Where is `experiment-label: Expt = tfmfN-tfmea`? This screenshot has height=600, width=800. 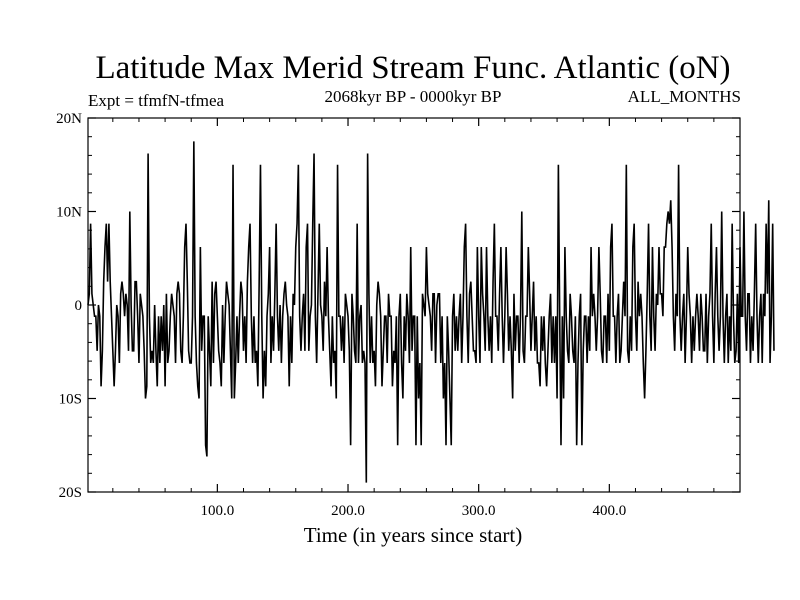 experiment-label: Expt = tfmfN-tfmea is located at coordinates (156, 100).